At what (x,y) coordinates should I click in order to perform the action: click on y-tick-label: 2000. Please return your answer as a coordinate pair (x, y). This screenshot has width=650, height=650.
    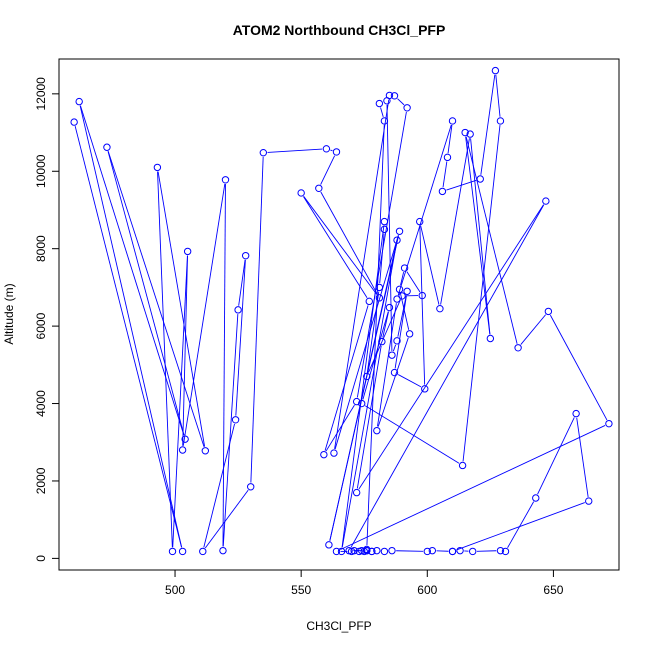
    Looking at the image, I should click on (41, 480).